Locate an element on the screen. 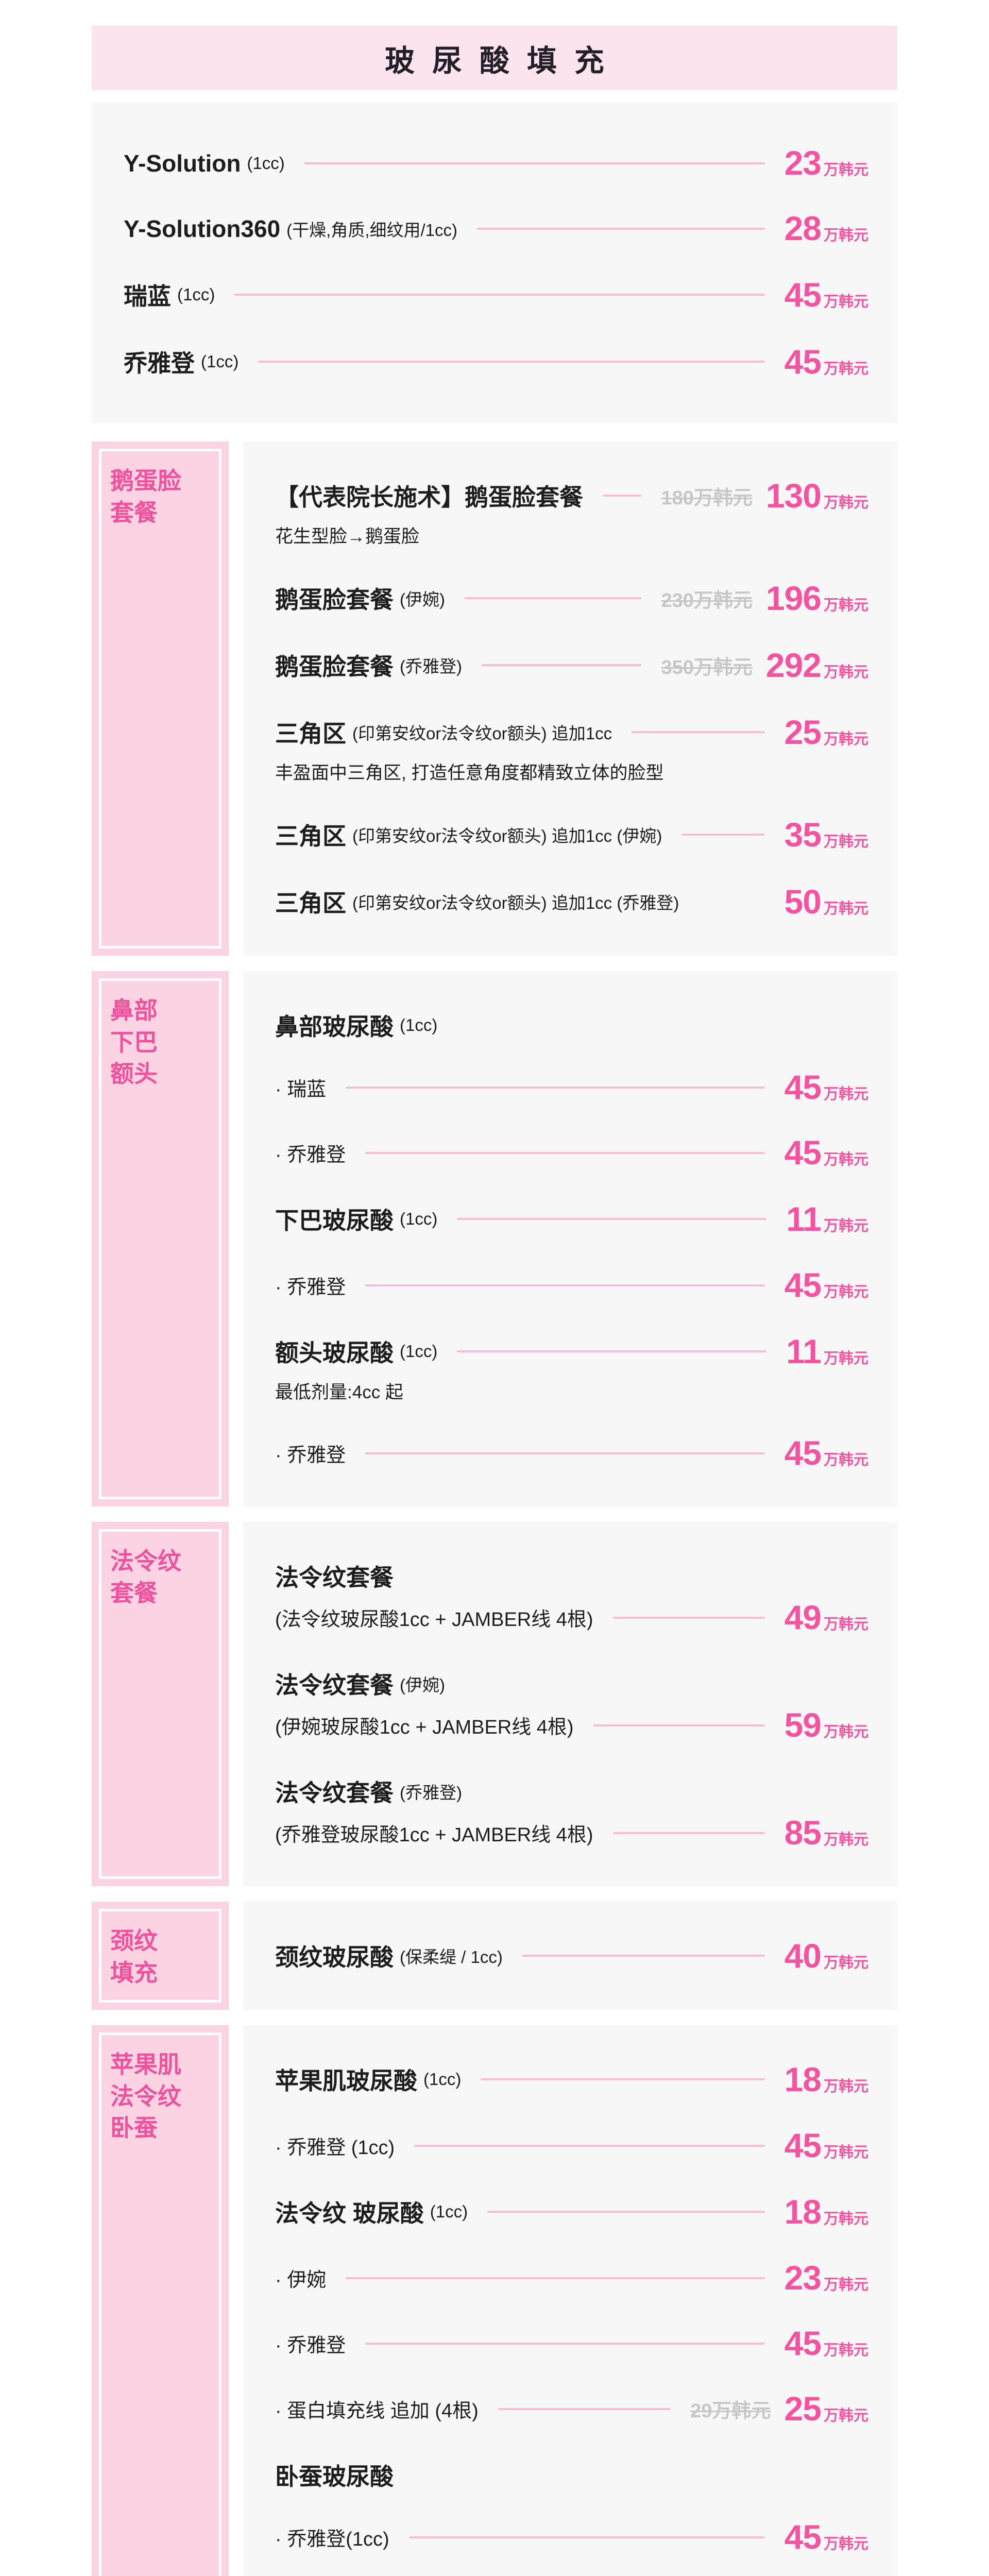  price-row: 法令纹套餐 (法令纹玻尿酸1cc + JAMBER线 4根) 49 万韩元 is located at coordinates (571, 1596).